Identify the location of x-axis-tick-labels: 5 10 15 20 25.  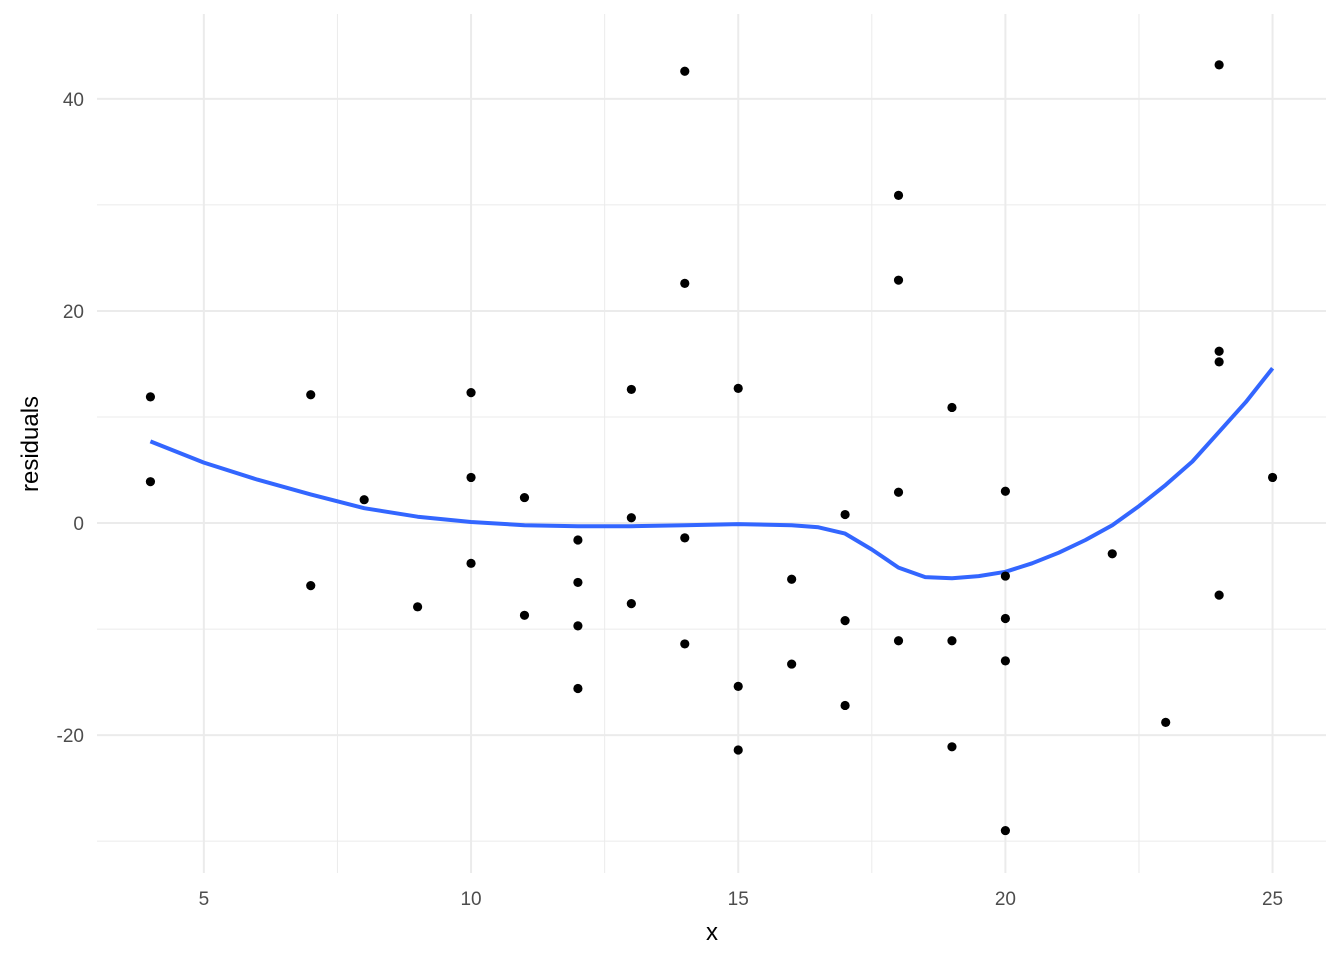
(741, 899).